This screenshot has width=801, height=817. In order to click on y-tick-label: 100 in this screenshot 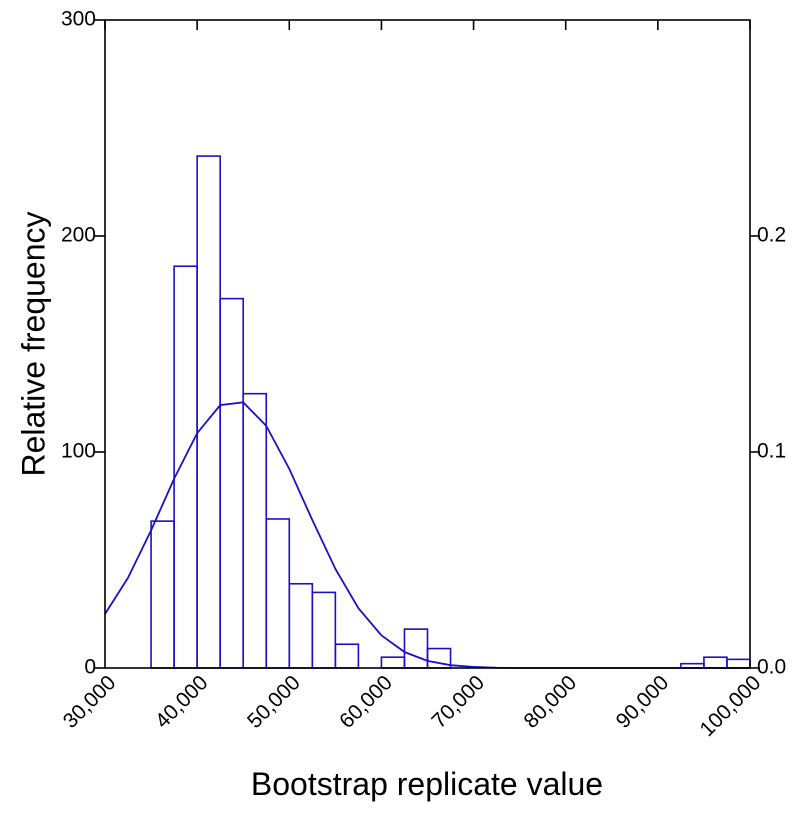, I will do `click(78, 451)`.